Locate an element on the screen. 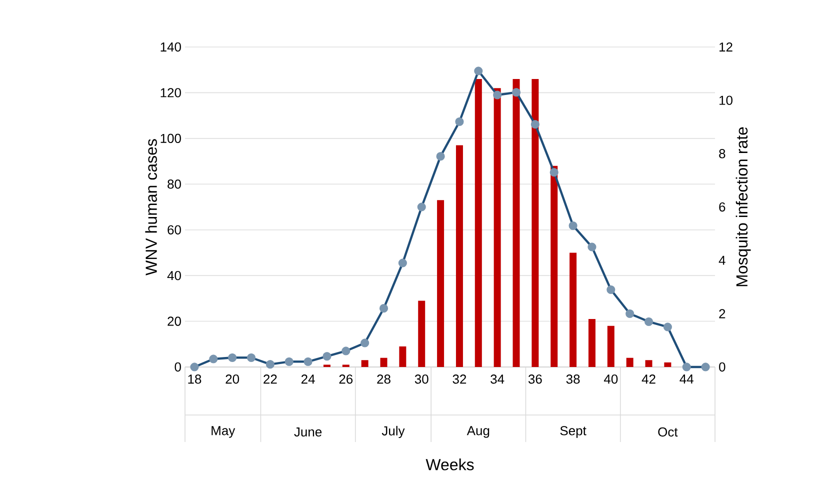 The height and width of the screenshot is (501, 839). y-tick-label: 100 is located at coordinates (170, 139).